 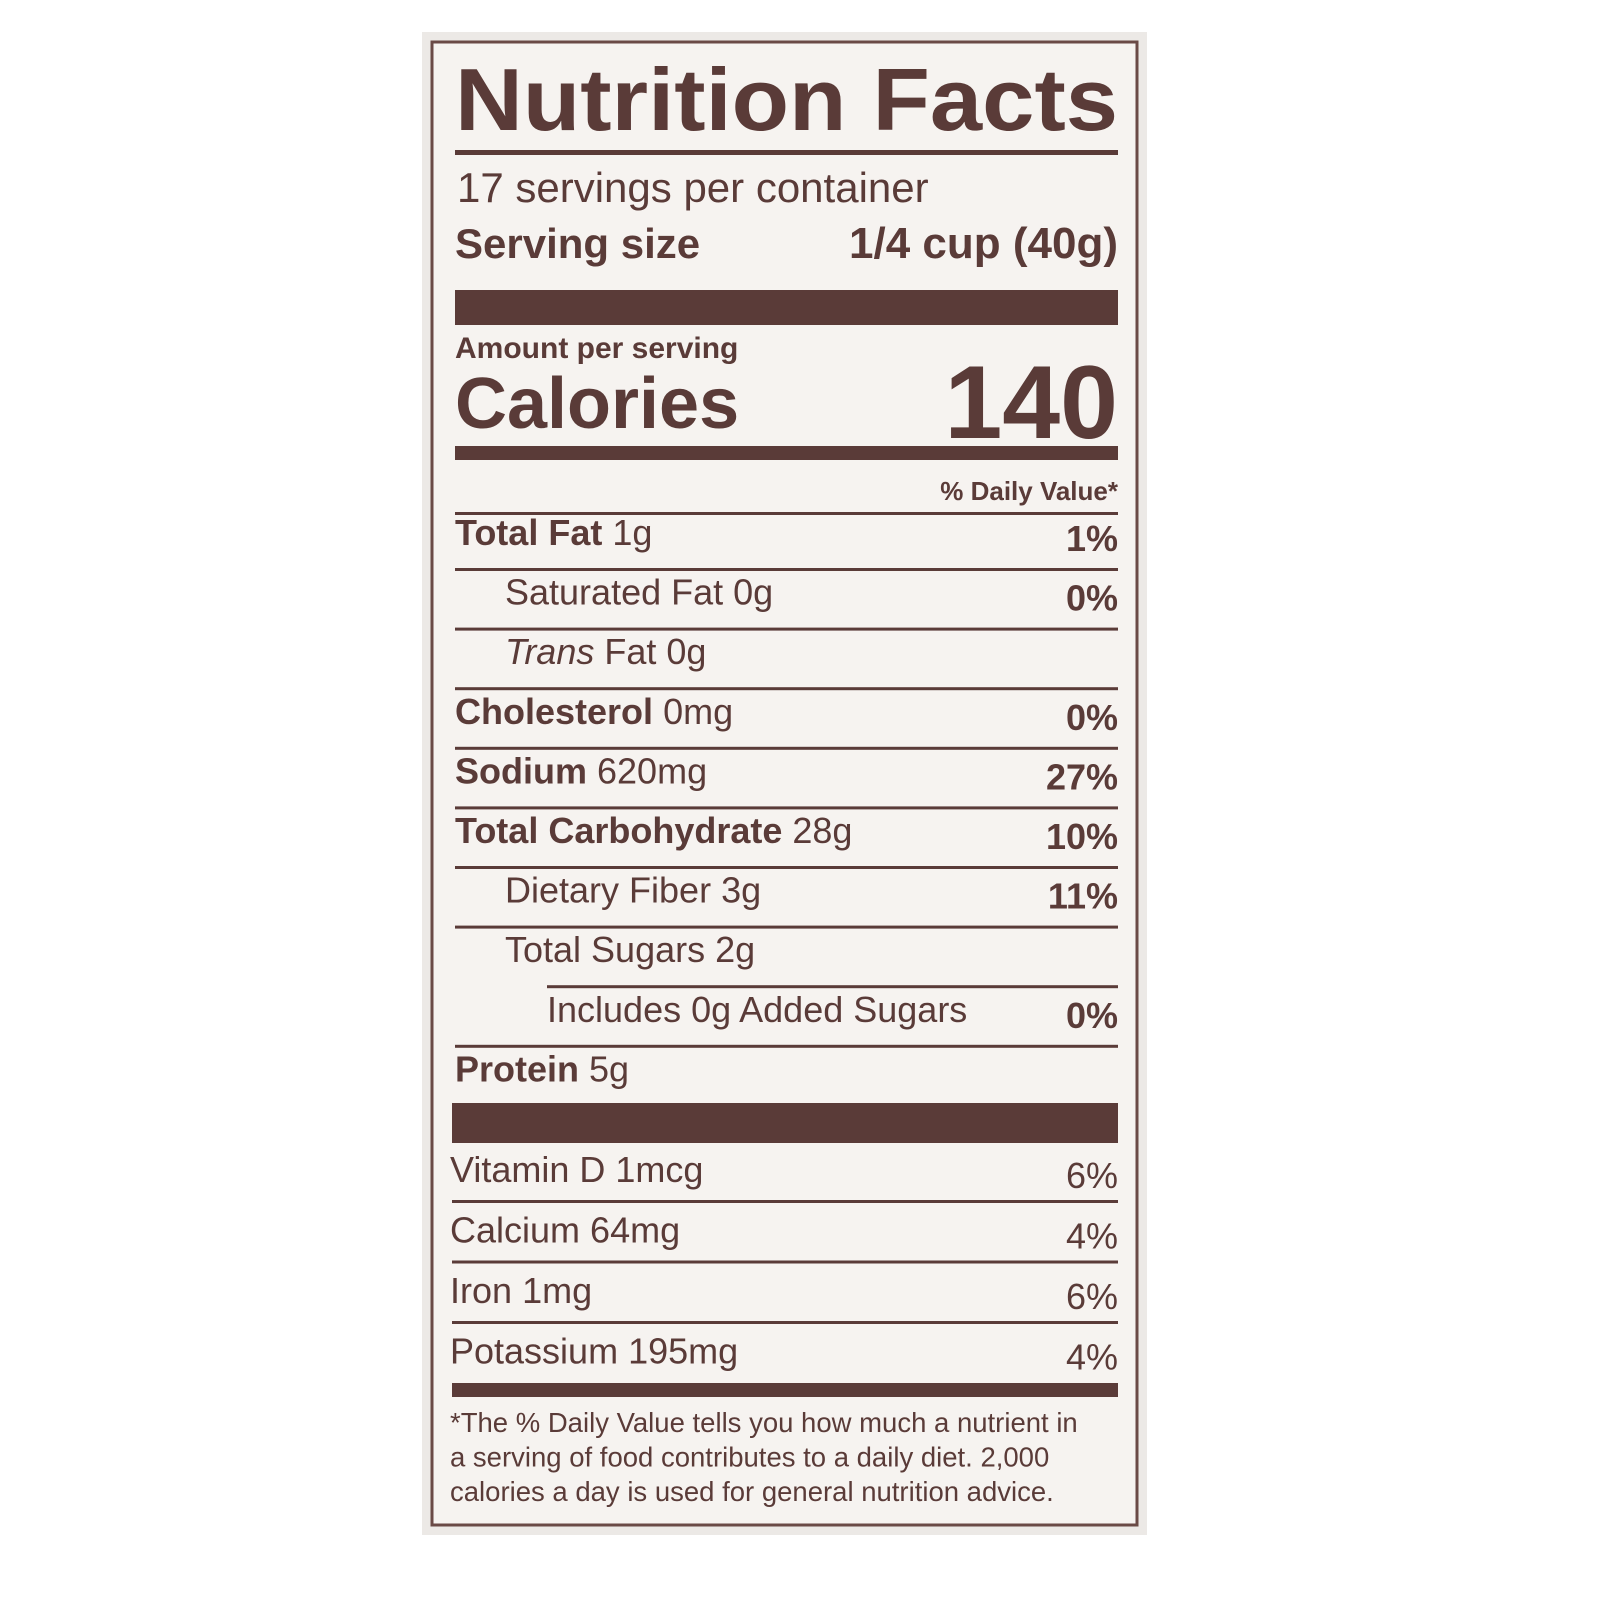 What do you see at coordinates (630, 651) in the screenshot?
I see `nutrient-name: Fat` at bounding box center [630, 651].